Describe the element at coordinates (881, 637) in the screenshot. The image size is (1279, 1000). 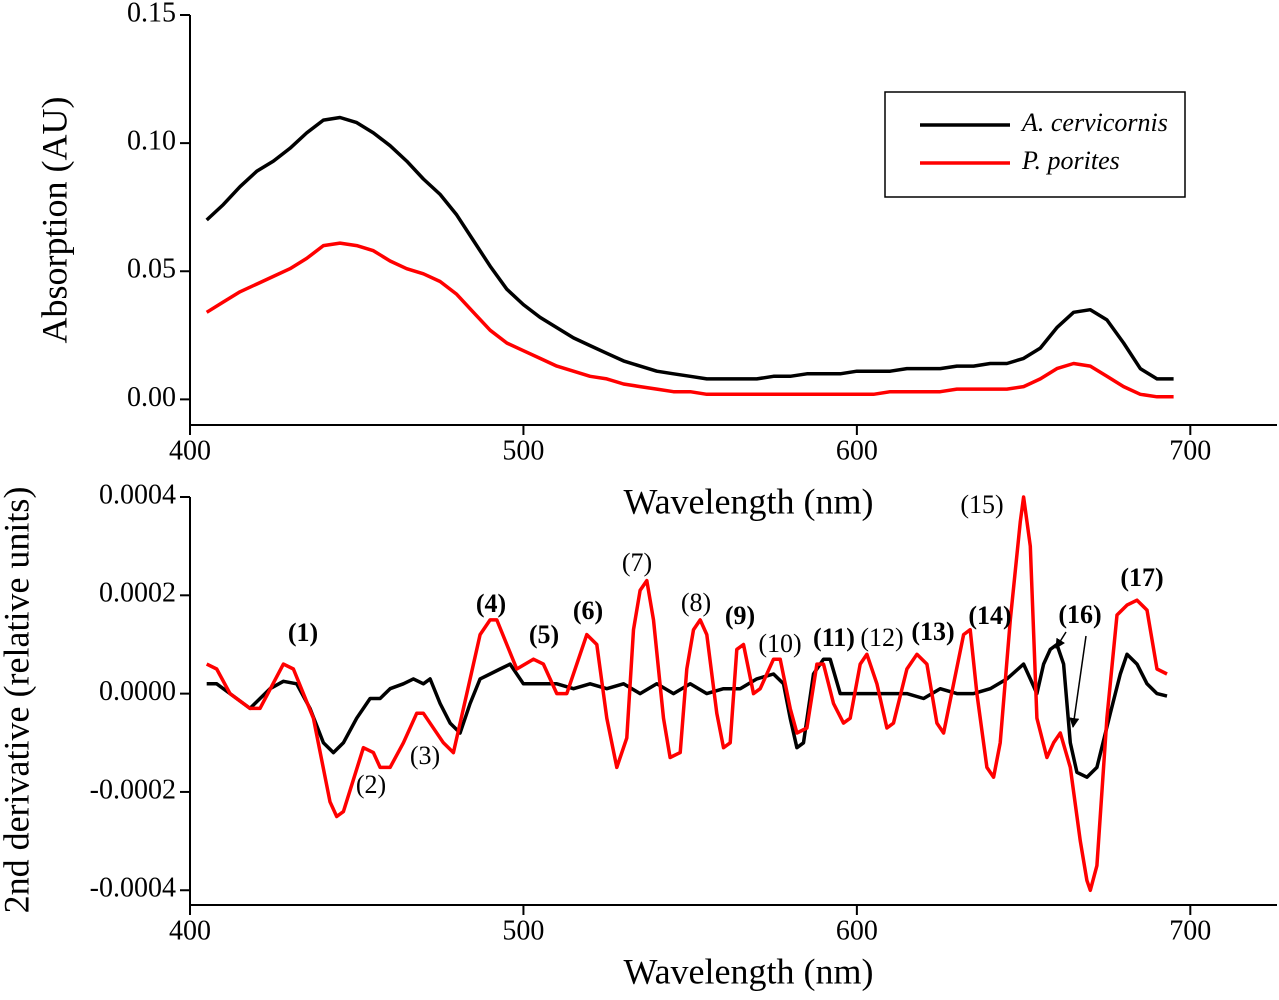
I see `annotation: (12)` at that location.